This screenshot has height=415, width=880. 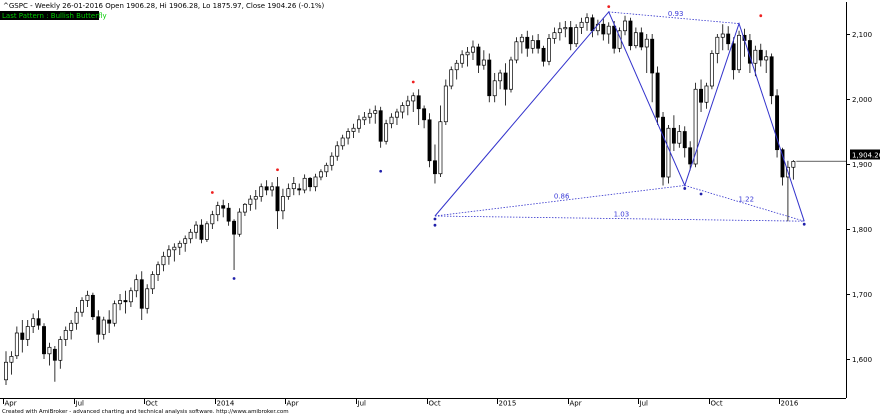 I want to click on x-tick-label: Apr, so click(x=11, y=404).